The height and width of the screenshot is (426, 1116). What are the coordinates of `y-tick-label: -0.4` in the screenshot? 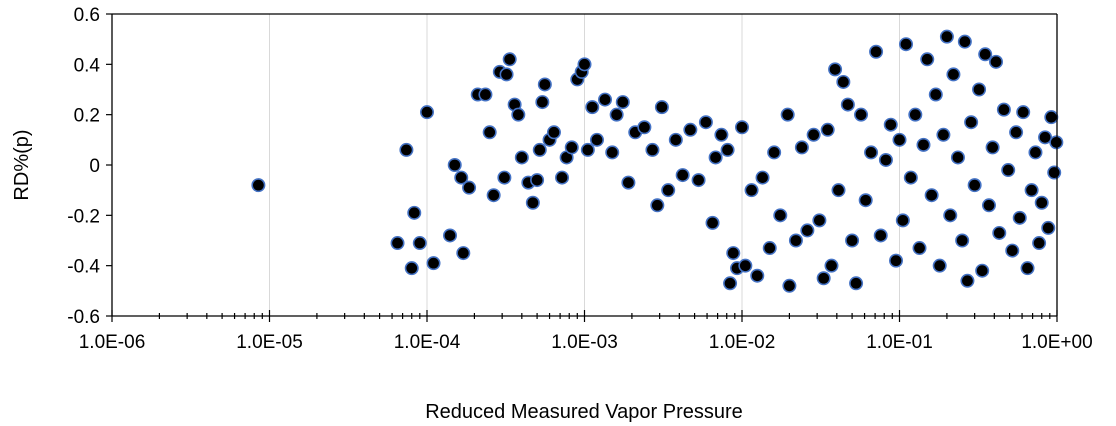 It's located at (83, 267).